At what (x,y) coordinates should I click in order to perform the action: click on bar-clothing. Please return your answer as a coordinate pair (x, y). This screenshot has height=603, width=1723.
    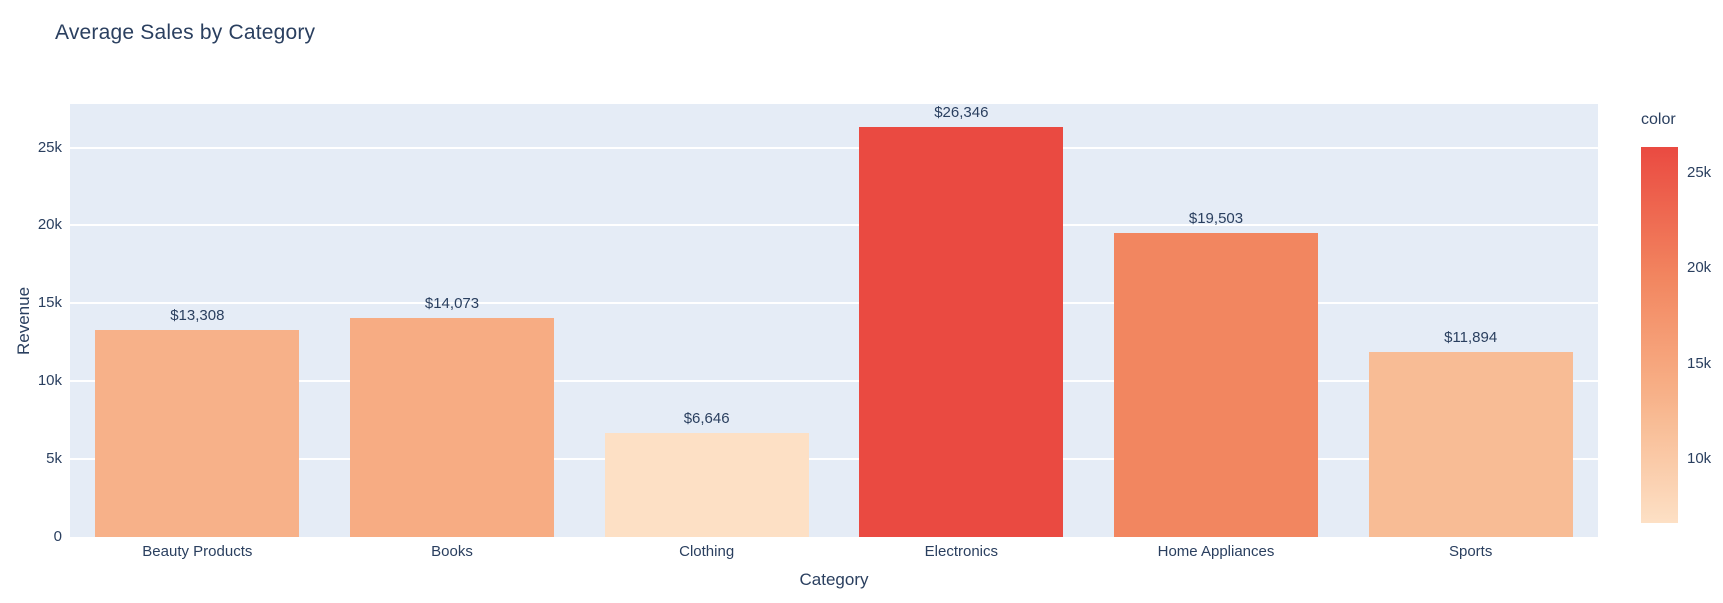
    Looking at the image, I should click on (706, 485).